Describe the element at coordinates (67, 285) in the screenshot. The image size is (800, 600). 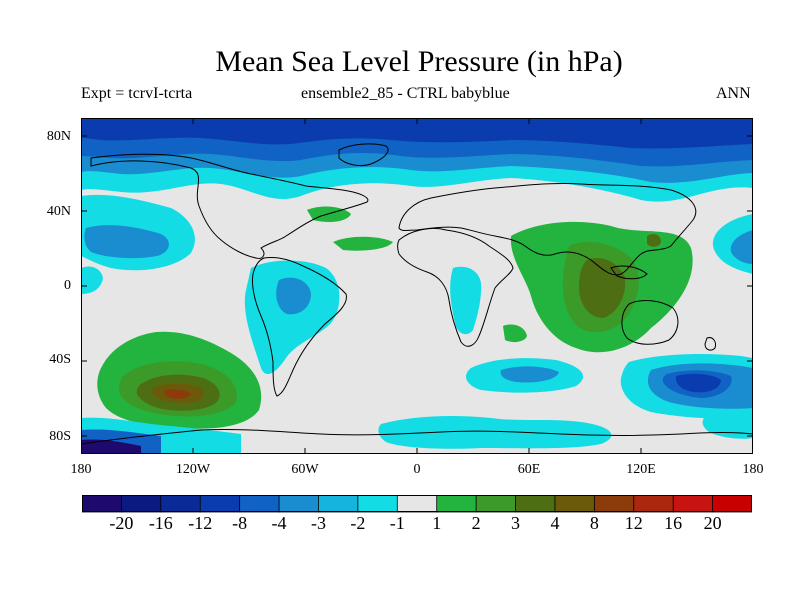
I see `lat-label-equator: 0` at that location.